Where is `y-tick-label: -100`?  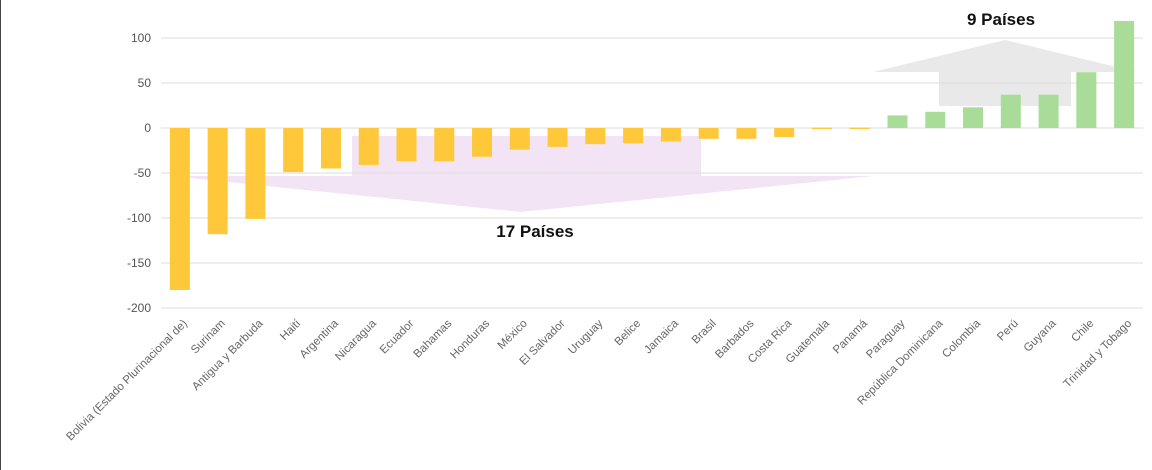
y-tick-label: -100 is located at coordinates (139, 218).